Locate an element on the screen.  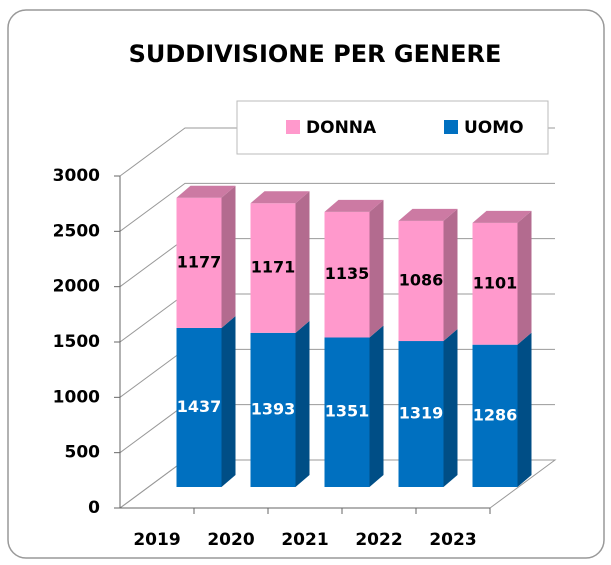
data-label: 1086 is located at coordinates (421, 279).